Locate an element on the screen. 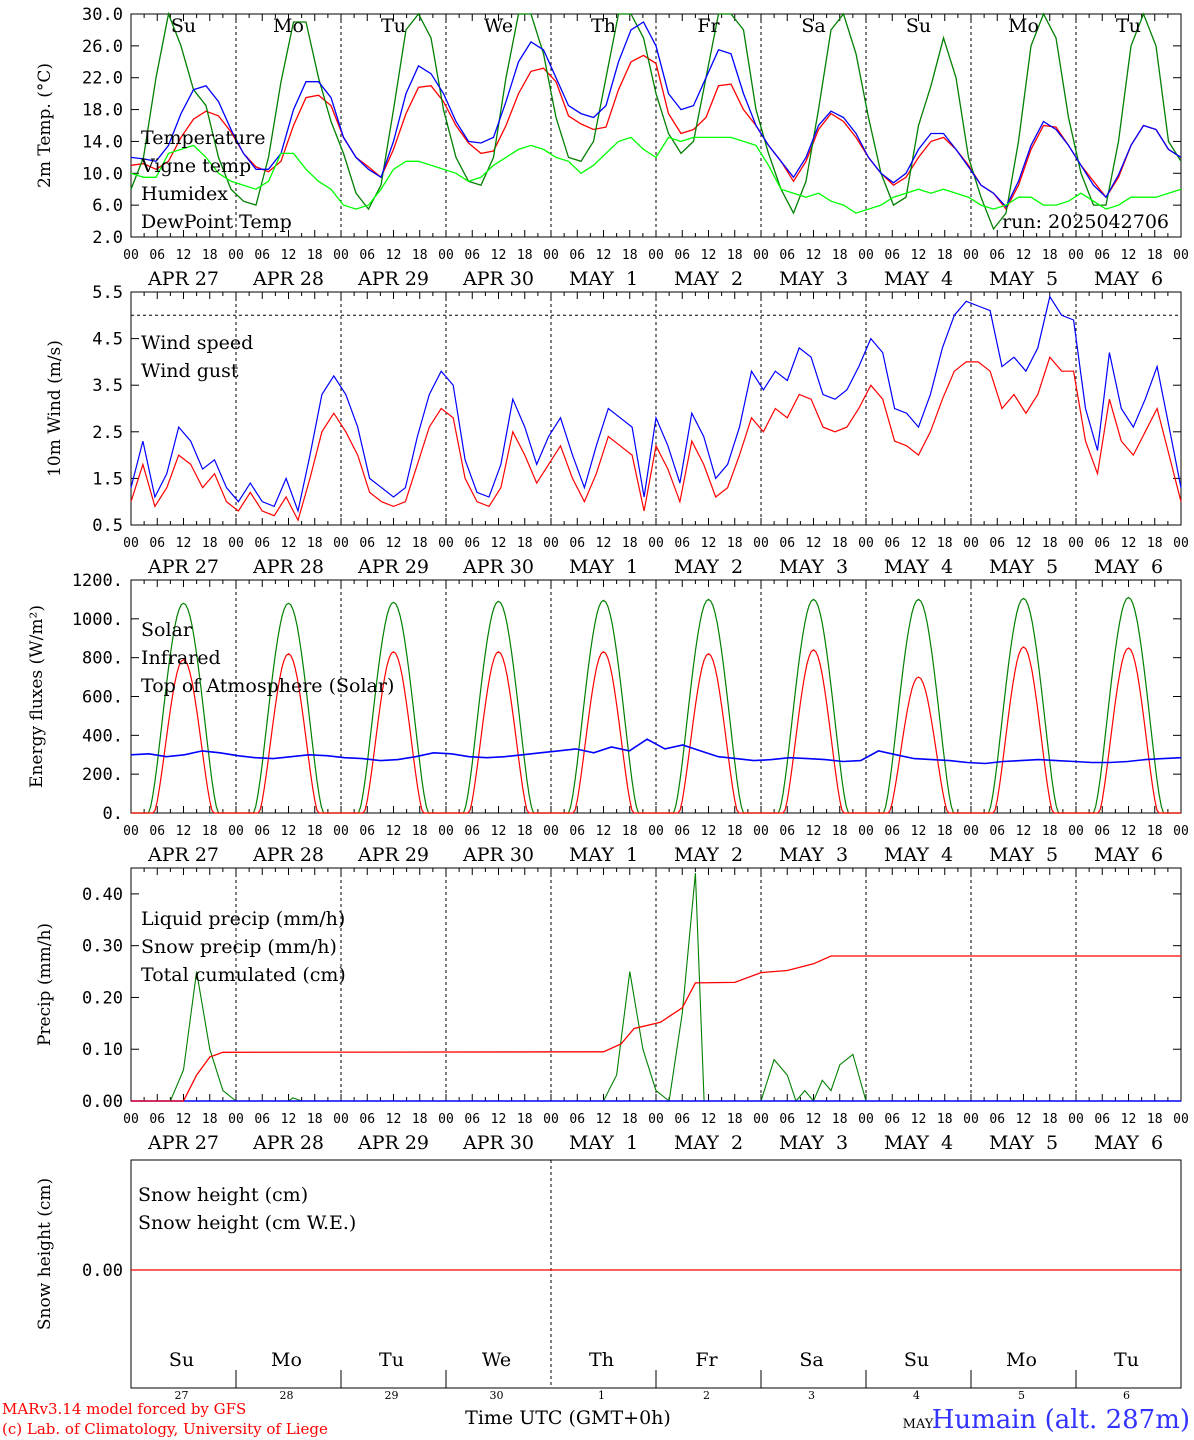 This screenshot has height=1440, width=1194. temp-tick-label: 22.0 is located at coordinates (102, 79).